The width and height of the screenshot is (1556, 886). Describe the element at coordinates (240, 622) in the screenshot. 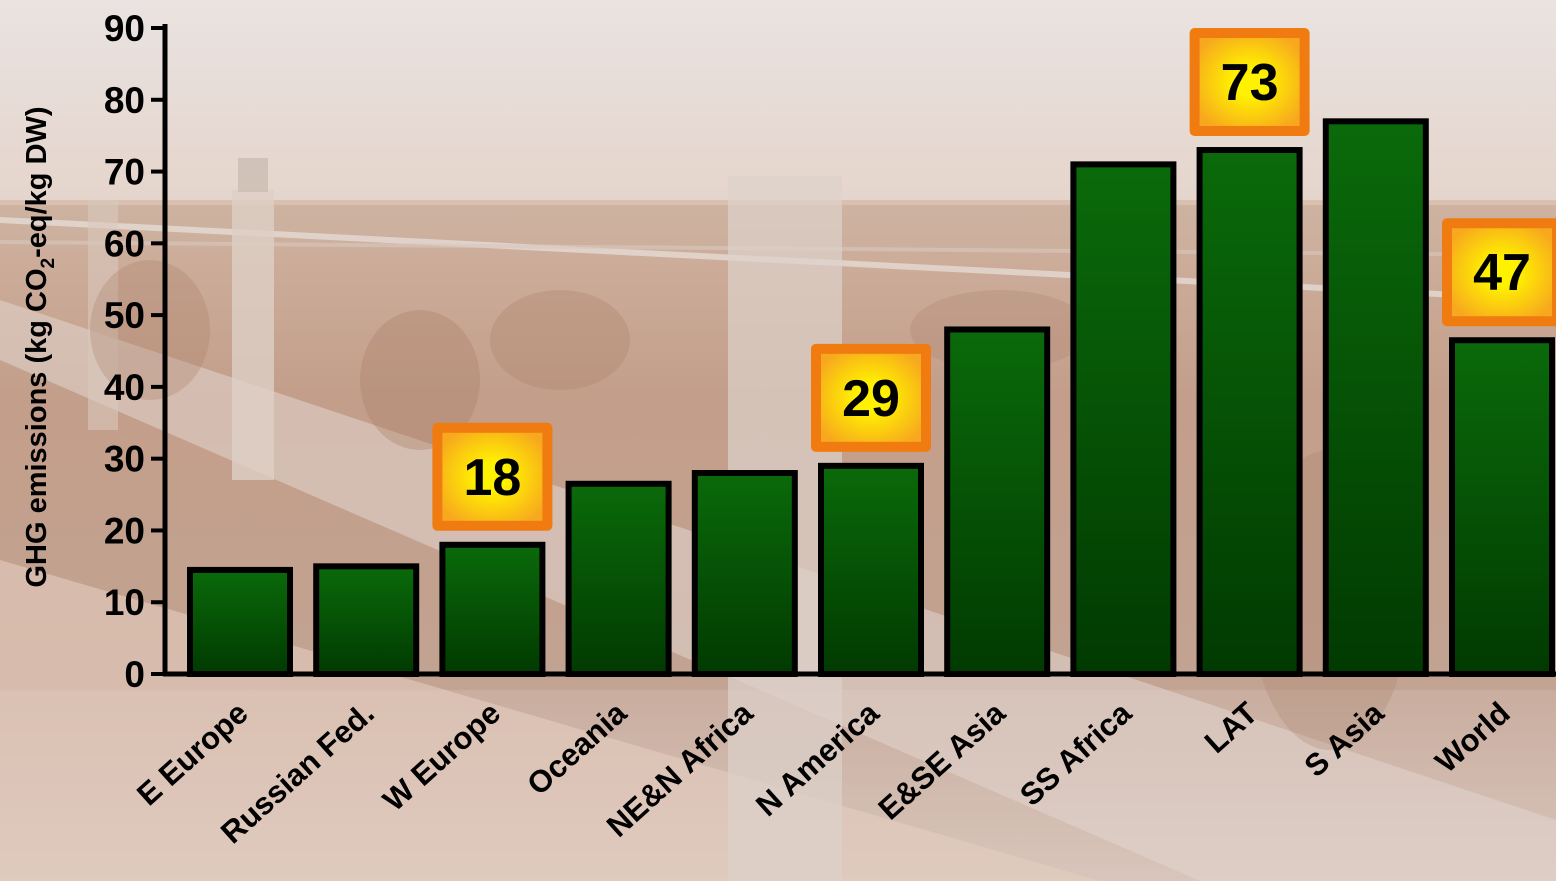

I see `bar-e-europe` at that location.